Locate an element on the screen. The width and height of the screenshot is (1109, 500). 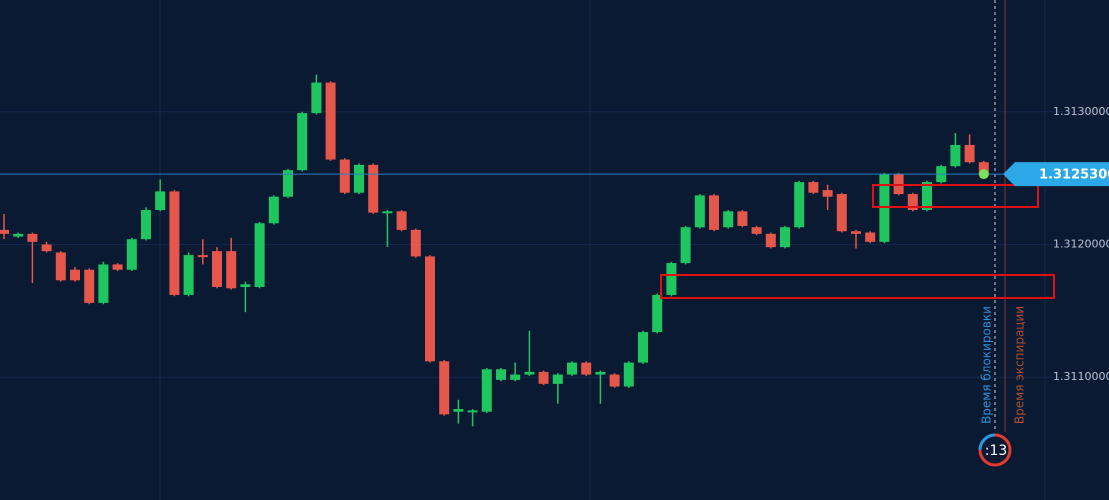
expiry-label: Время экспирации is located at coordinates (1020, 365).